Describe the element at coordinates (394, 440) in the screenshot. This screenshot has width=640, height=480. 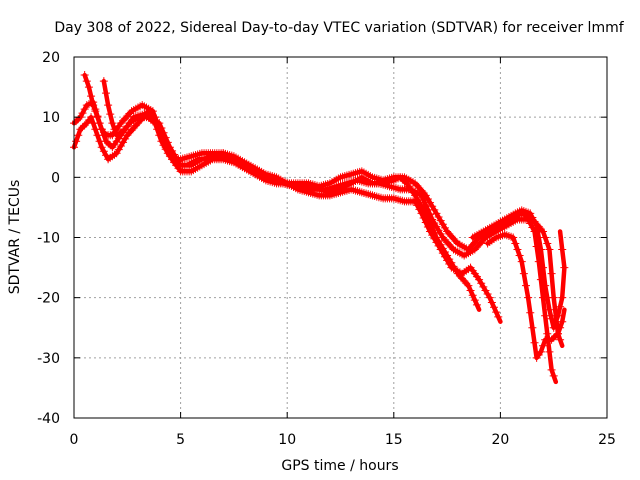
I see `x-tick-label: 15` at that location.